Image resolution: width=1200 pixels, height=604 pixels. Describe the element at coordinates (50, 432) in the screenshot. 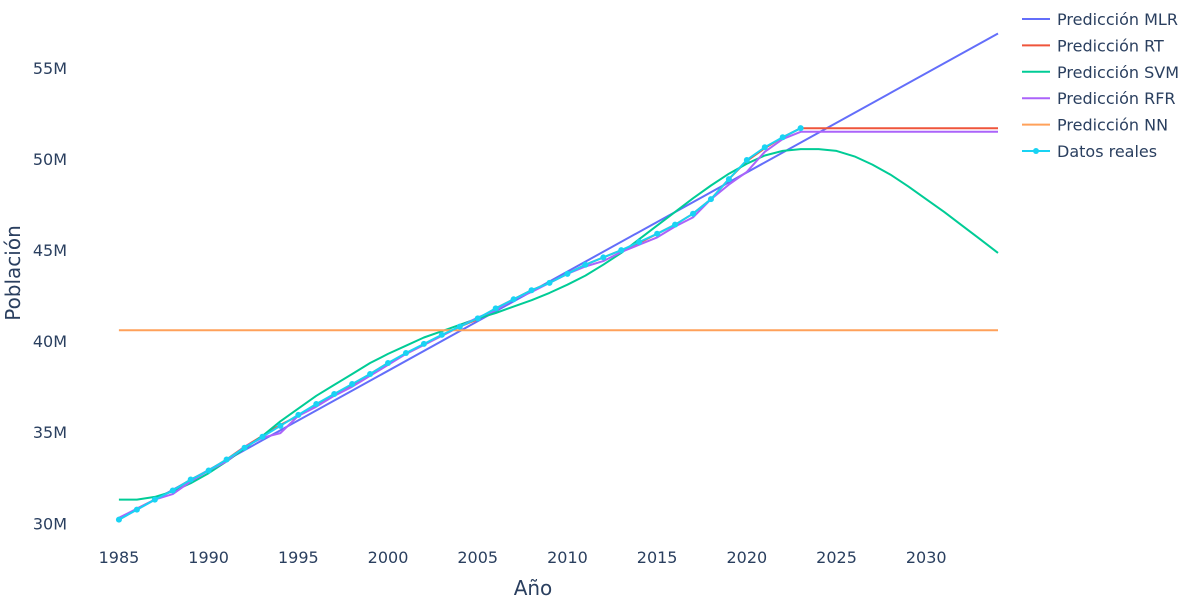

I see `y-tick-label: 35M` at that location.